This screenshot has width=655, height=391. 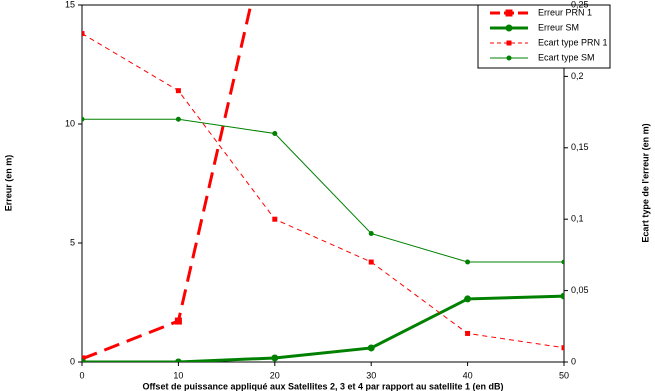 What do you see at coordinates (645, 182) in the screenshot?
I see `y2-axis-label: Ecart type de l'erreur (en m)` at bounding box center [645, 182].